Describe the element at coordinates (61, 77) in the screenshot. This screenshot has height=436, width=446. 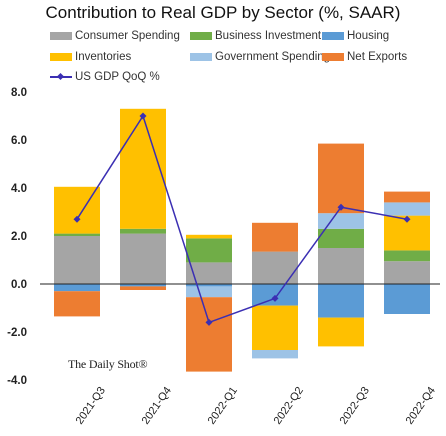
I see `legend-line-marker` at that location.